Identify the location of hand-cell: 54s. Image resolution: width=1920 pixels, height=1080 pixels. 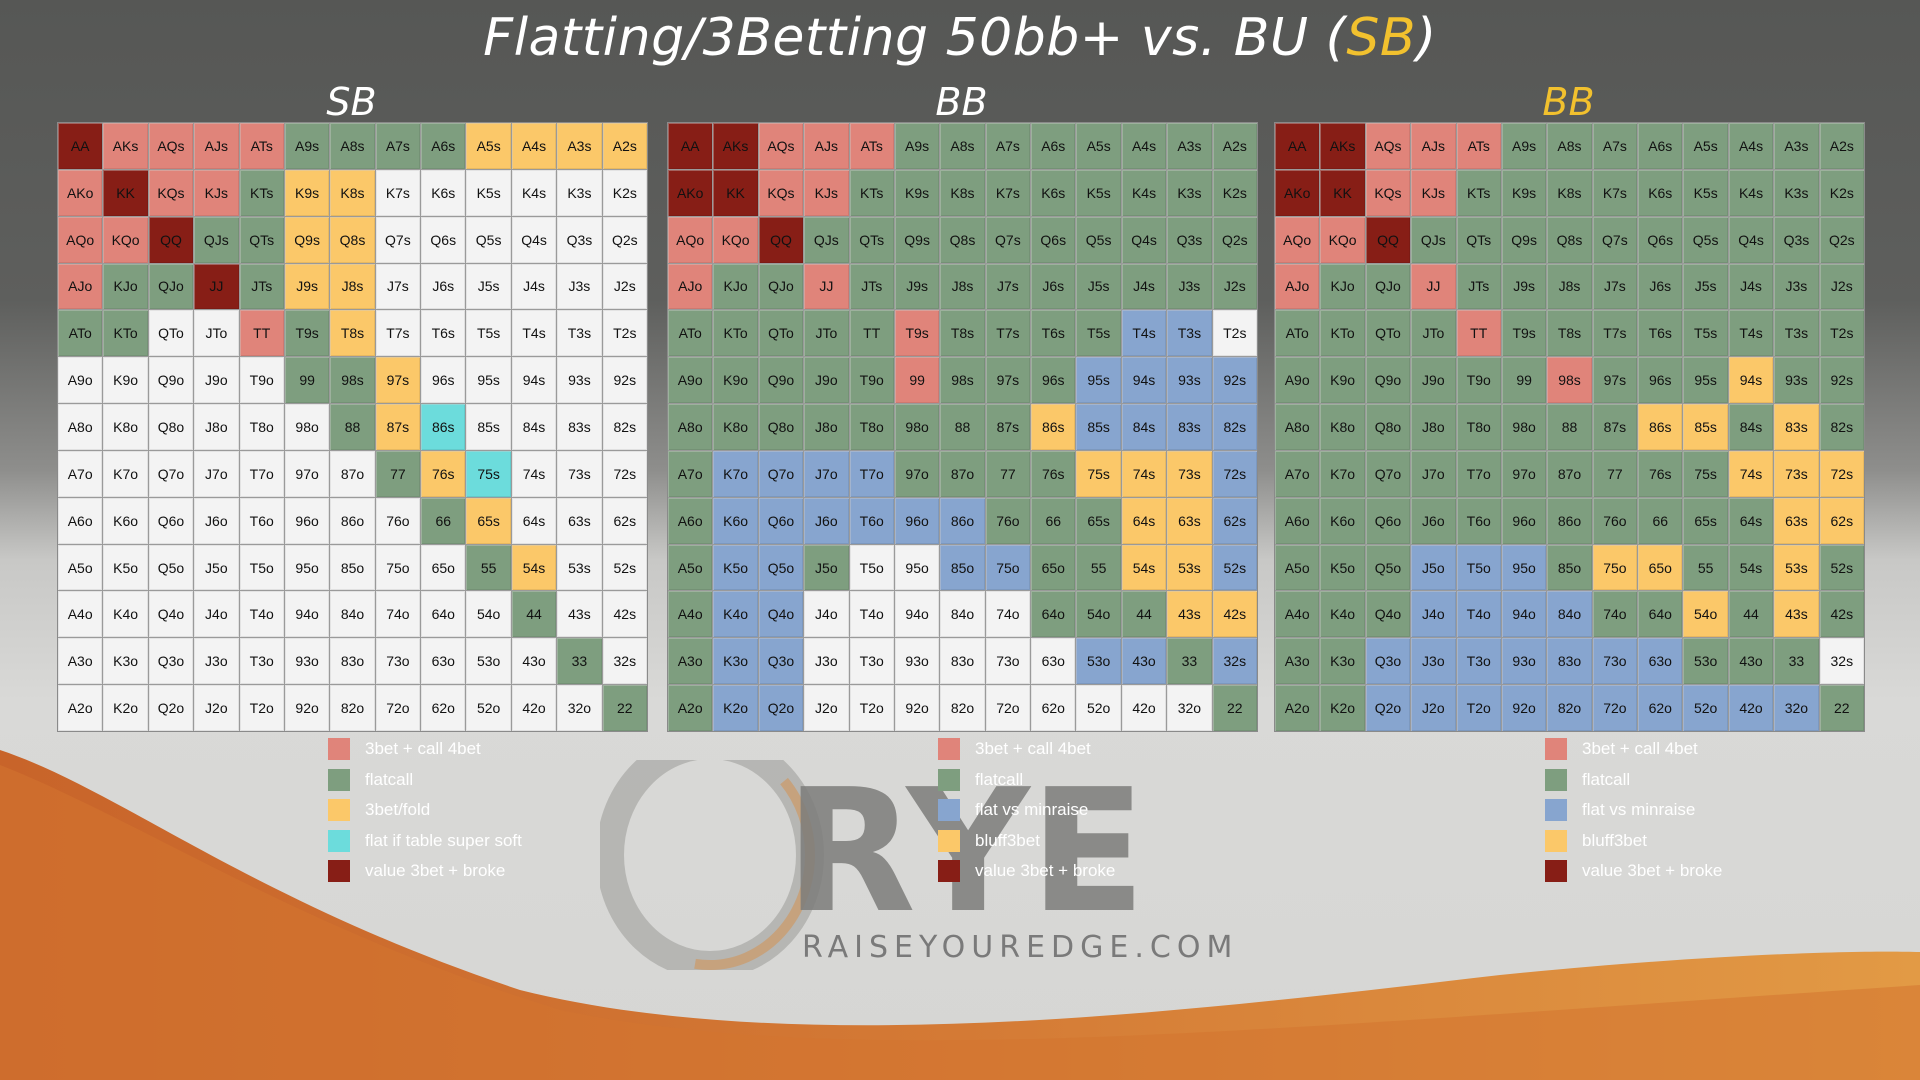
(1751, 567).